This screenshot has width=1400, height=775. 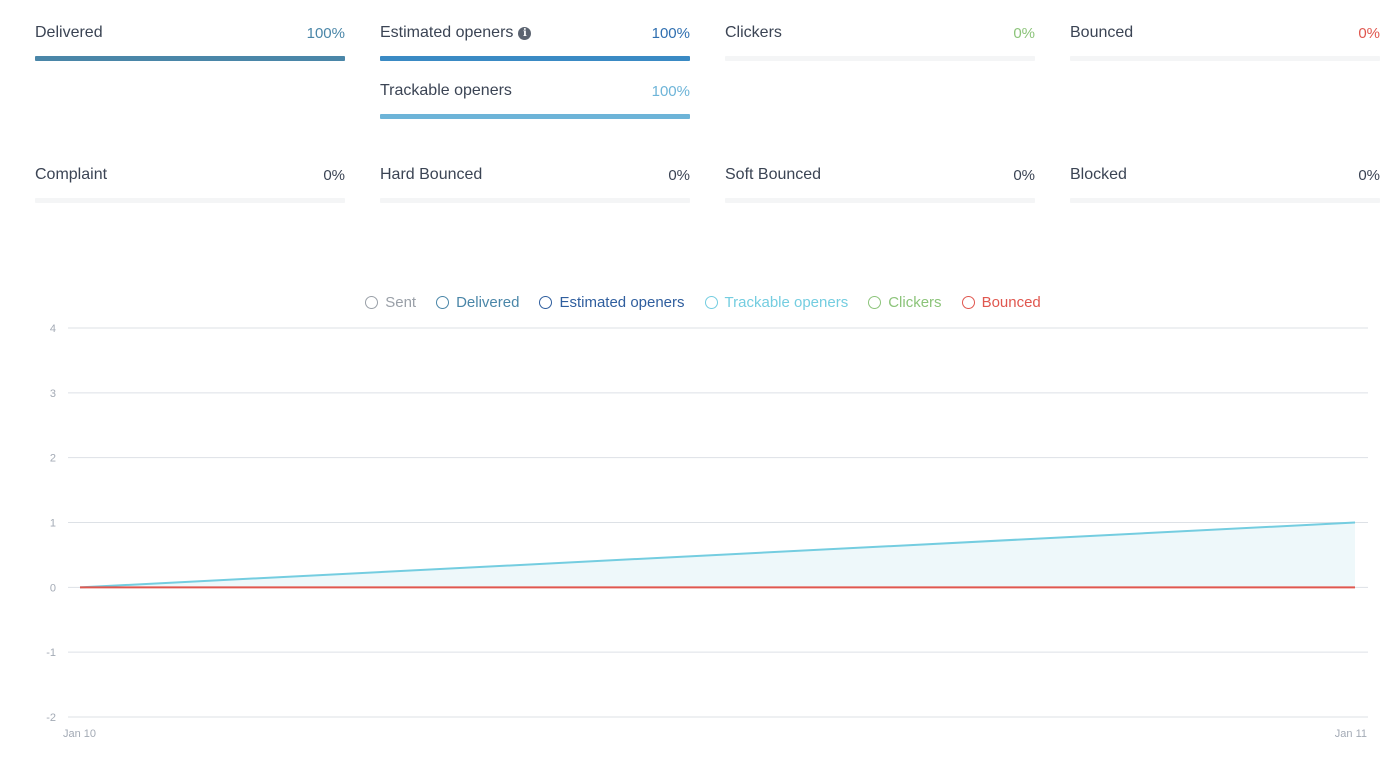 What do you see at coordinates (446, 90) in the screenshot?
I see `stat-label: Trackable openers` at bounding box center [446, 90].